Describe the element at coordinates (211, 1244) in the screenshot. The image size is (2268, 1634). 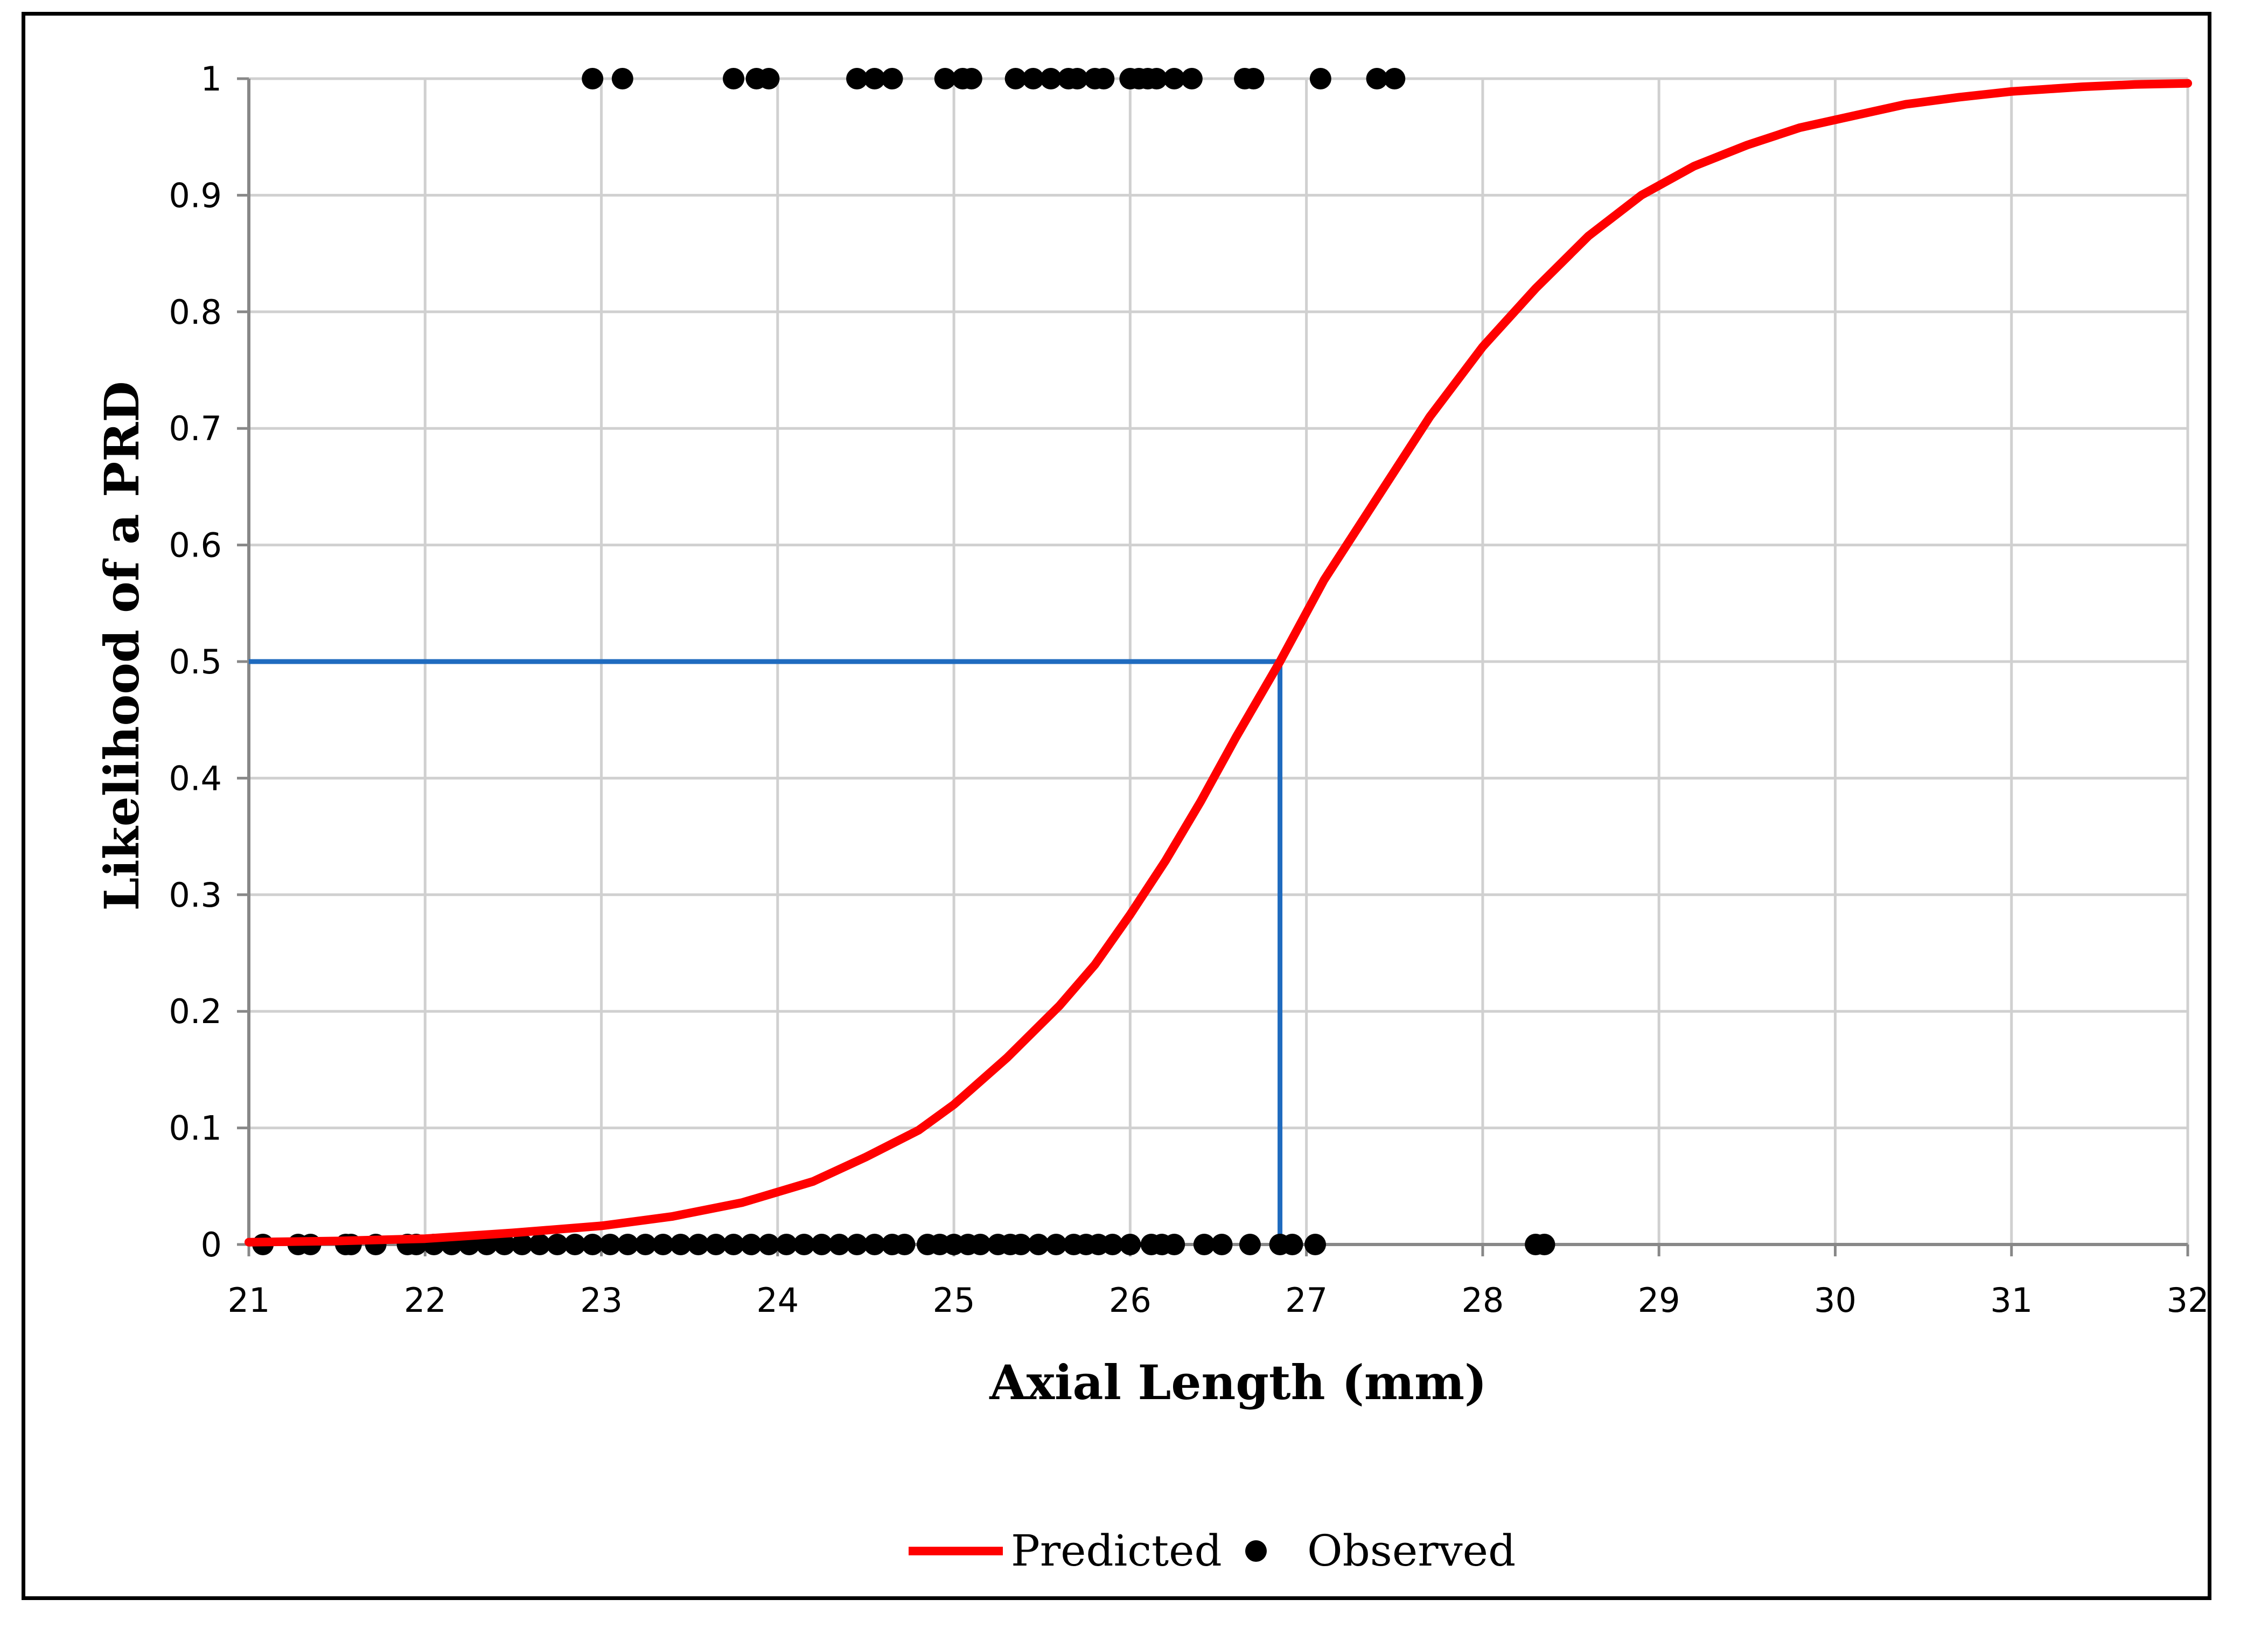
I see `y-tick-label-0: 0` at that location.